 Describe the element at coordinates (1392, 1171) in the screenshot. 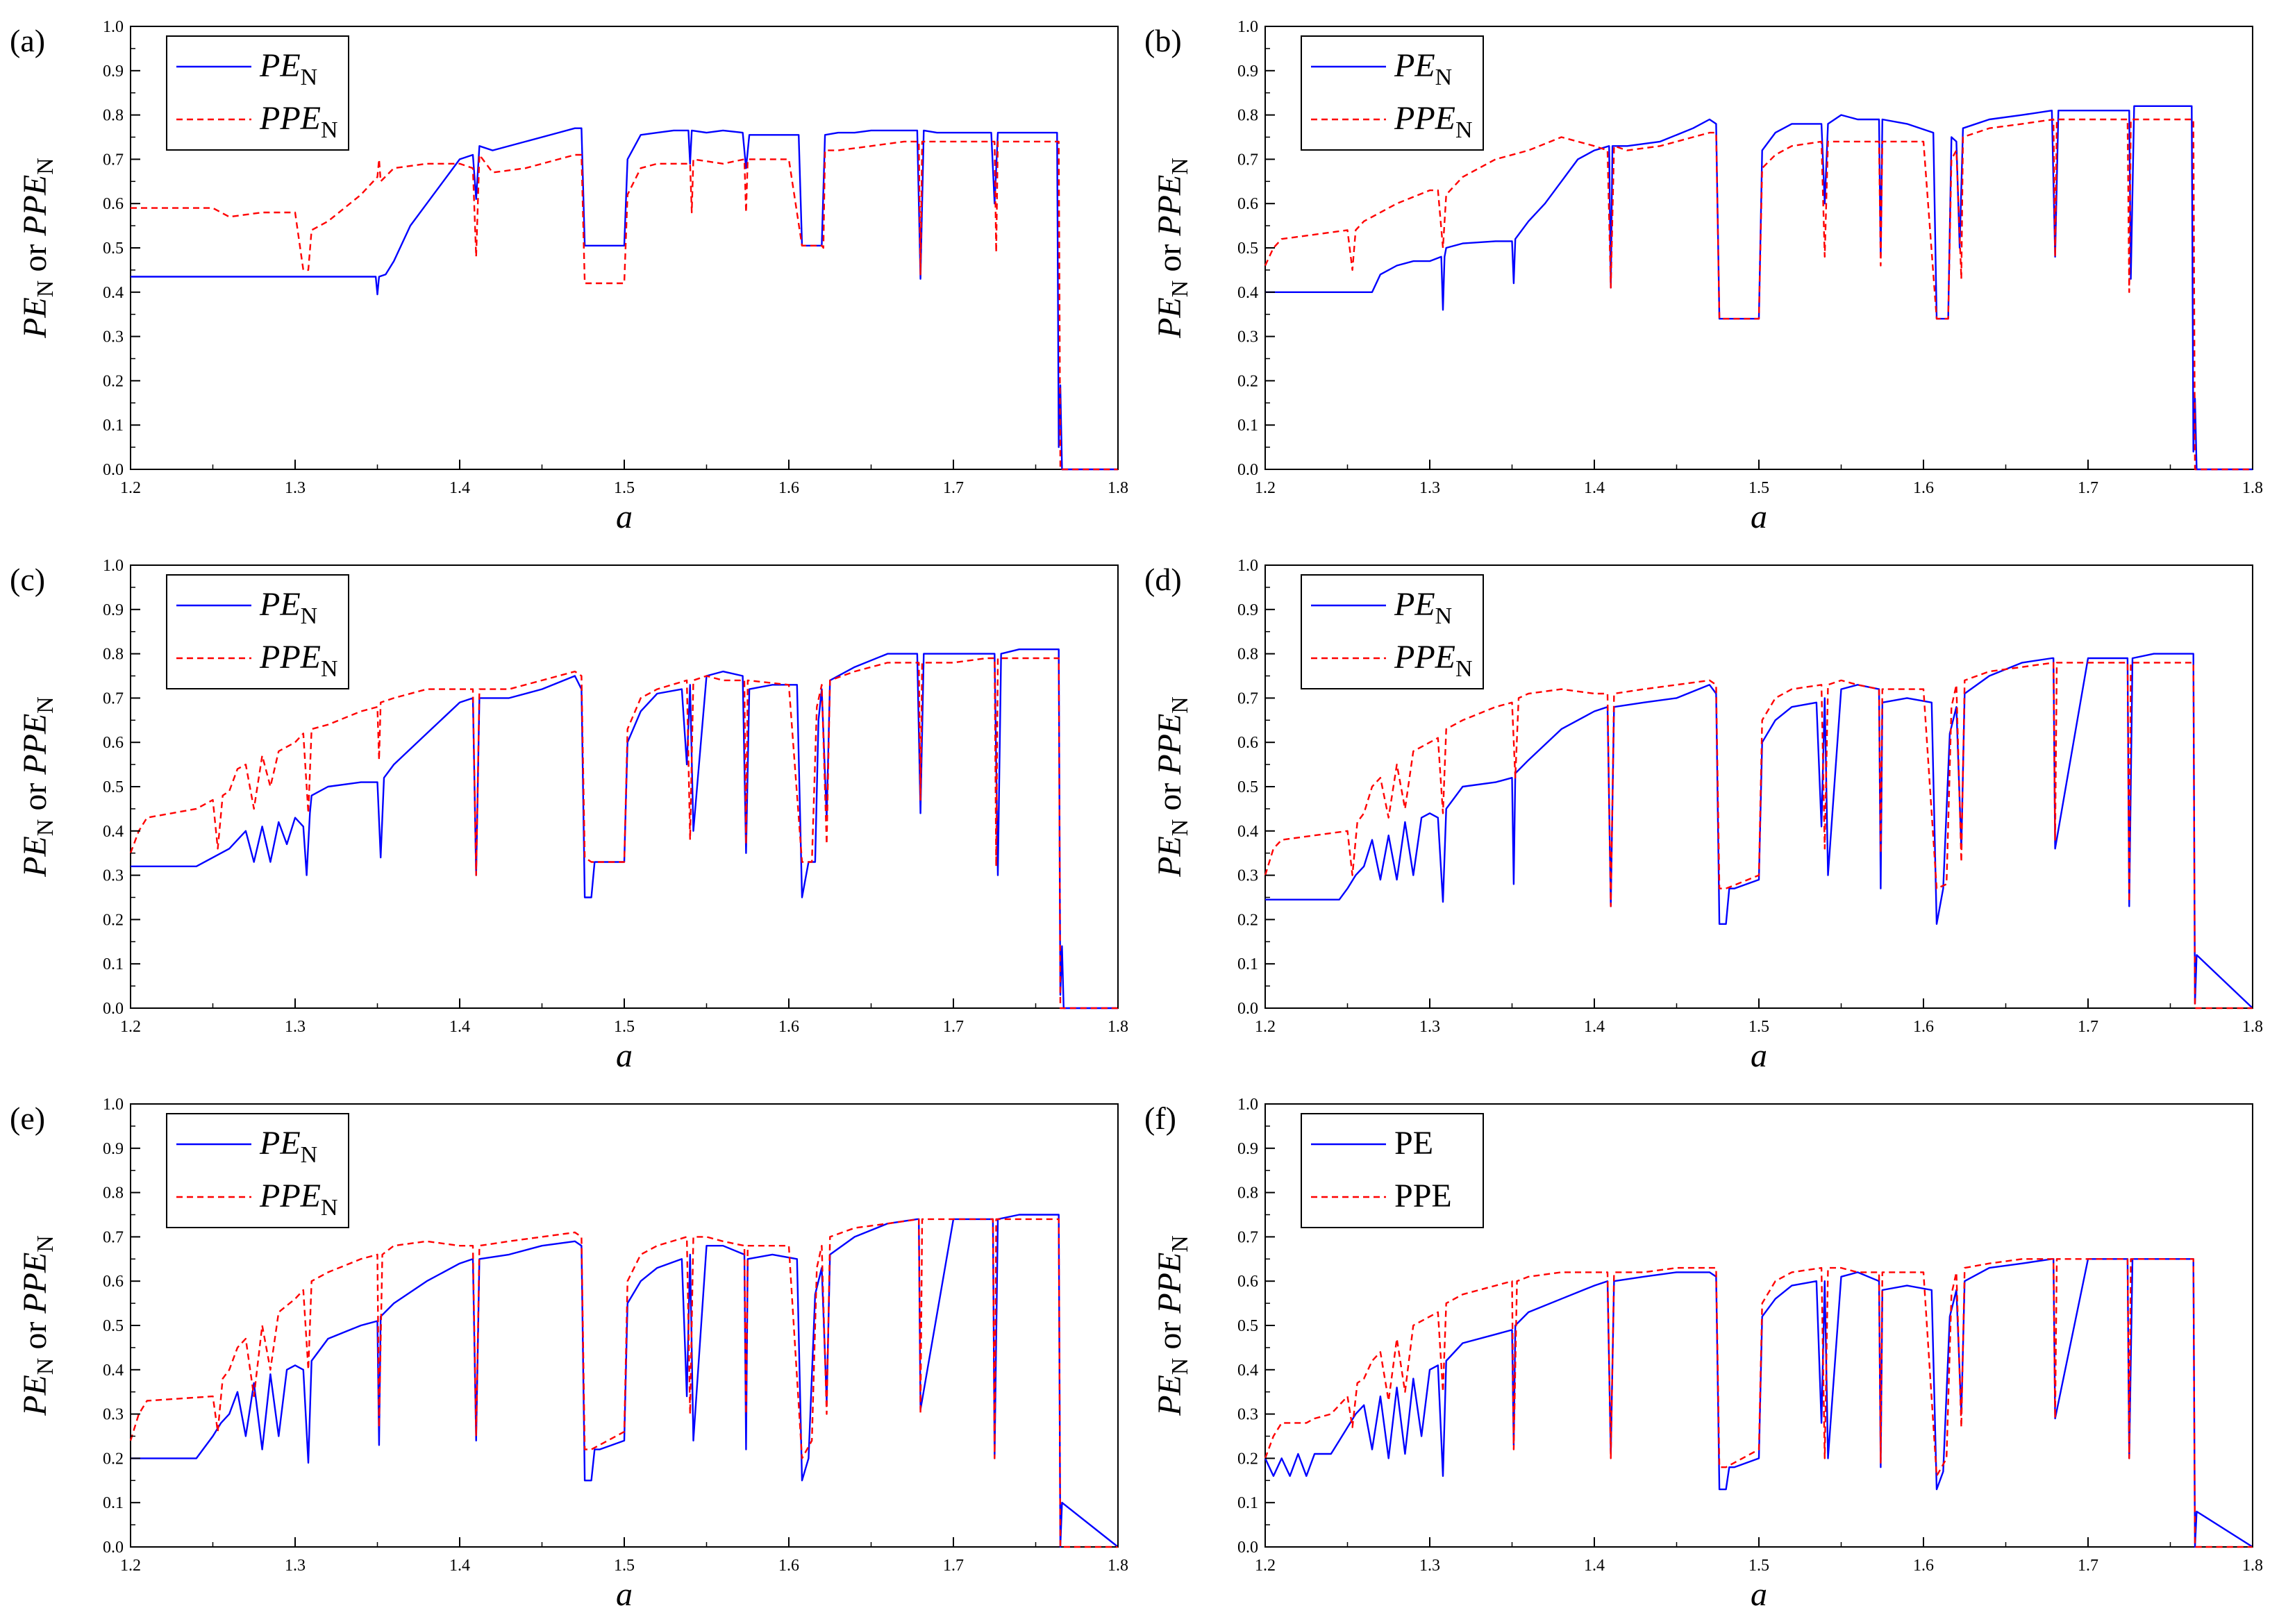

I see `legend: PE PPE` at that location.